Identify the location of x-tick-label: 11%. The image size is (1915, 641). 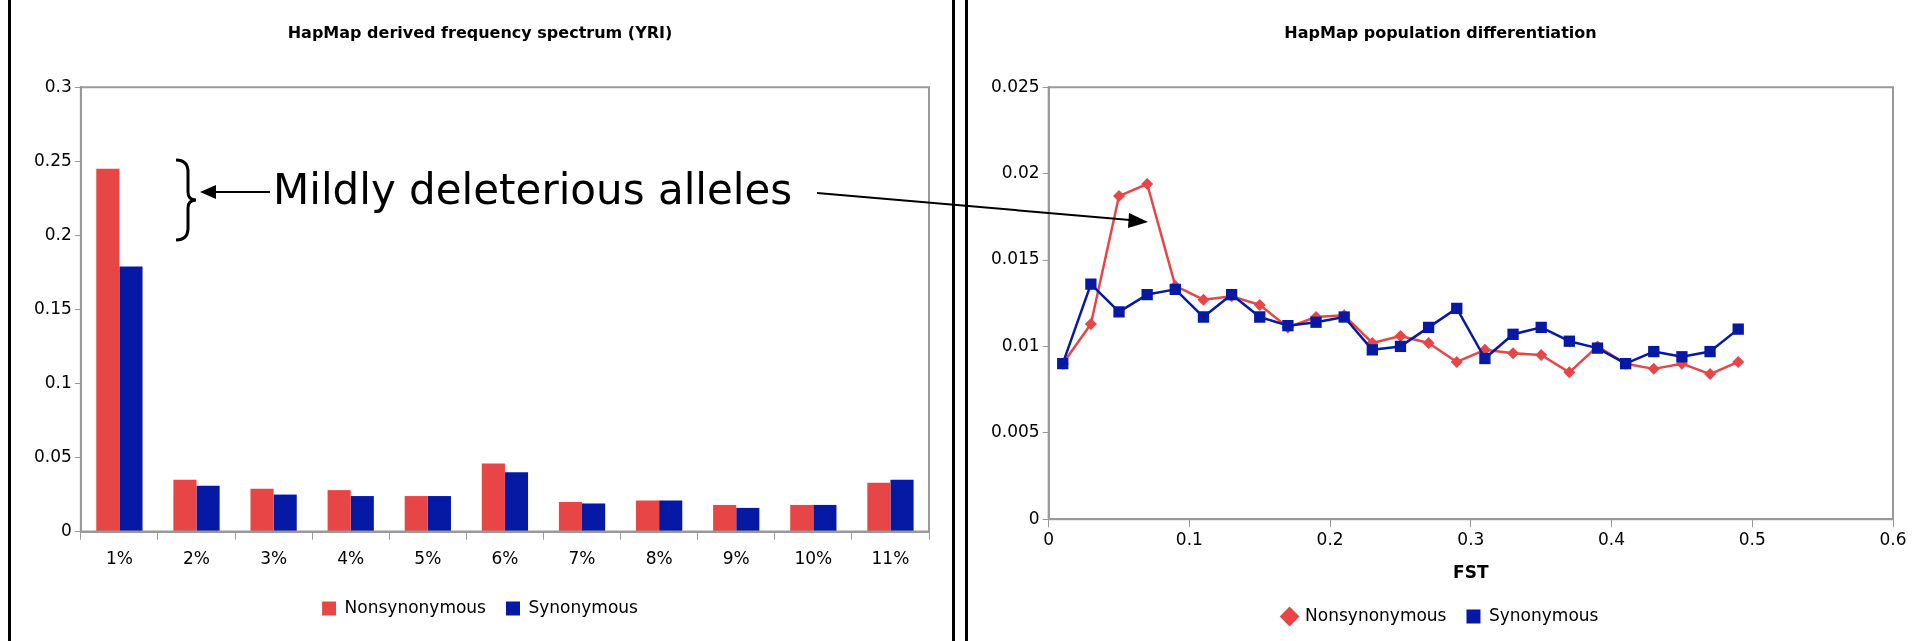
(890, 558).